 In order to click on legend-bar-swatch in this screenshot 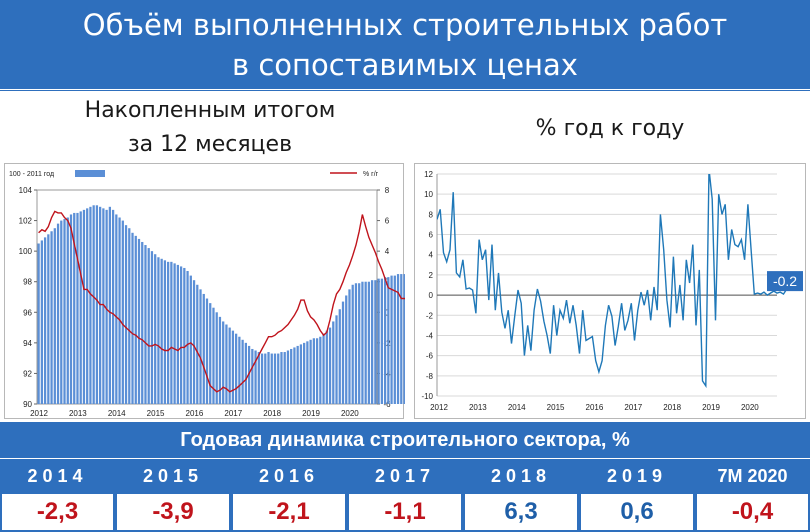, I will do `click(90, 173)`.